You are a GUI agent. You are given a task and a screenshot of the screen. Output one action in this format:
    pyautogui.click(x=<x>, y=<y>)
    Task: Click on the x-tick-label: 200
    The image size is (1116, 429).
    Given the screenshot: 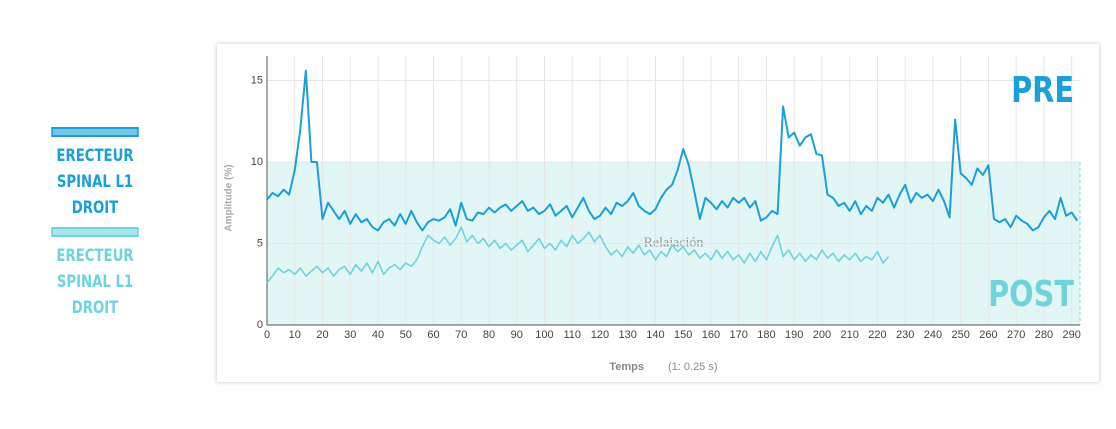 What is the action you would take?
    pyautogui.click(x=822, y=335)
    